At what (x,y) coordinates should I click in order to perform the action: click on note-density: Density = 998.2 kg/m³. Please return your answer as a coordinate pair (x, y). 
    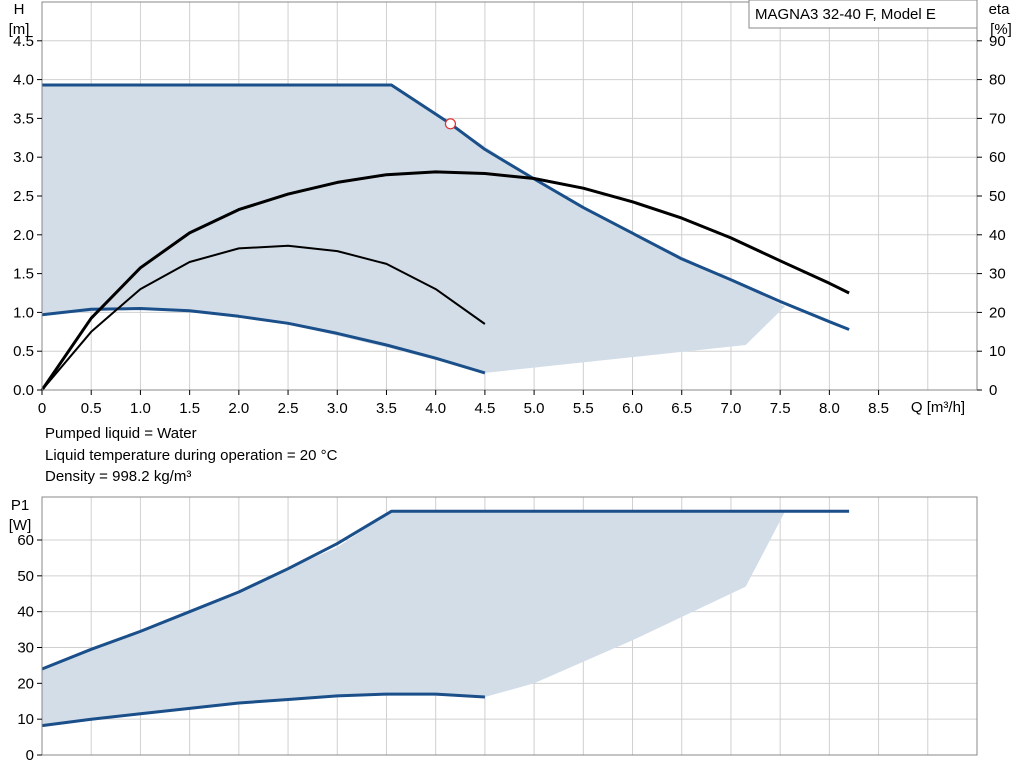
    Looking at the image, I should click on (118, 476).